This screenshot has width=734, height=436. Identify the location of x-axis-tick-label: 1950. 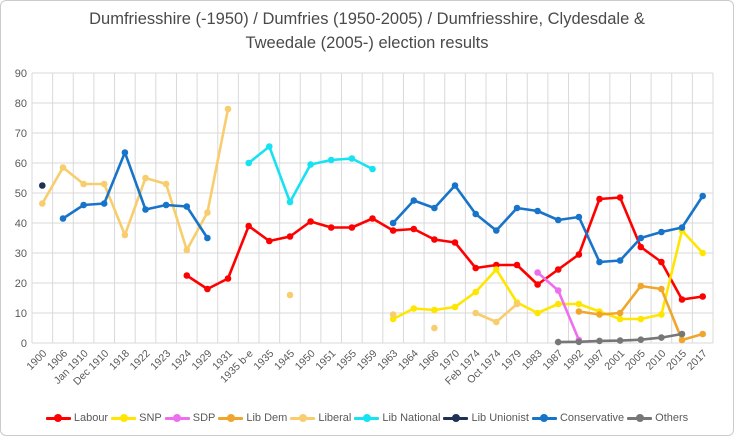
(305, 360).